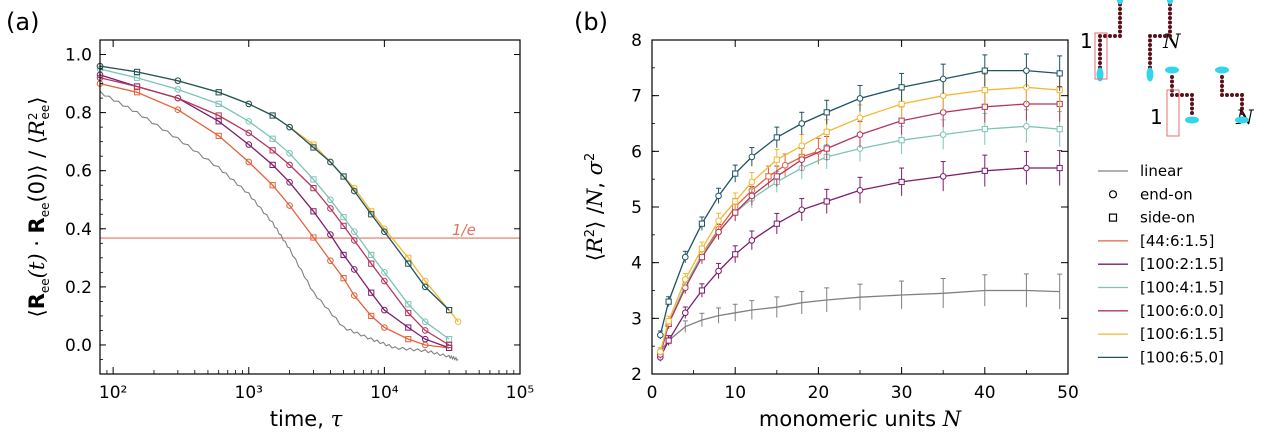 This screenshot has height=433, width=1270. Describe the element at coordinates (1161, 288) in the screenshot. I see `legend-item-5: [100:4:1.5]` at that location.